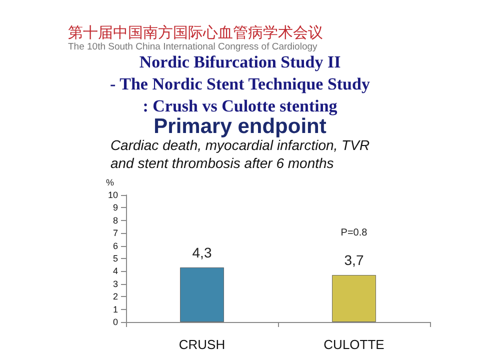 Image resolution: width=480 pixels, height=360 pixels. Describe the element at coordinates (115, 309) in the screenshot. I see `y-tick-label: 1` at that location.